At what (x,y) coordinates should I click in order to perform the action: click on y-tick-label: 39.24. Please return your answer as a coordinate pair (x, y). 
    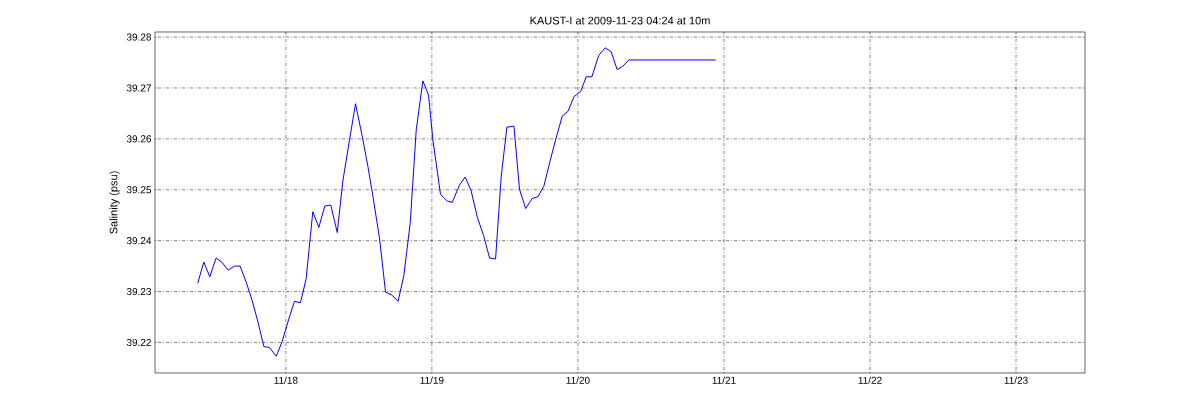
    Looking at the image, I should click on (139, 241).